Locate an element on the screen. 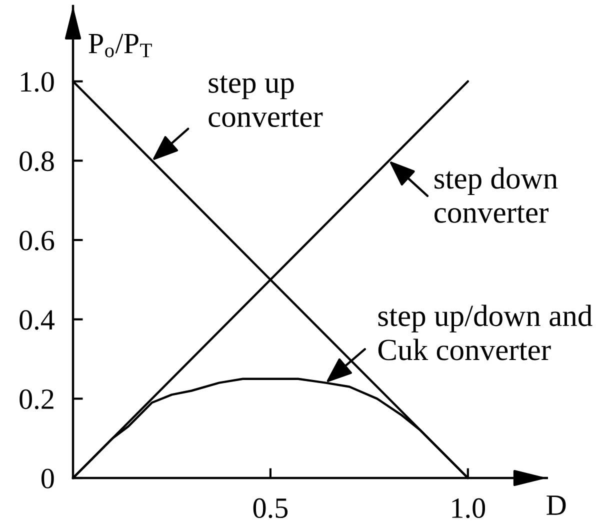 This screenshot has width=609, height=525. x-axis-title: D is located at coordinates (556, 505).